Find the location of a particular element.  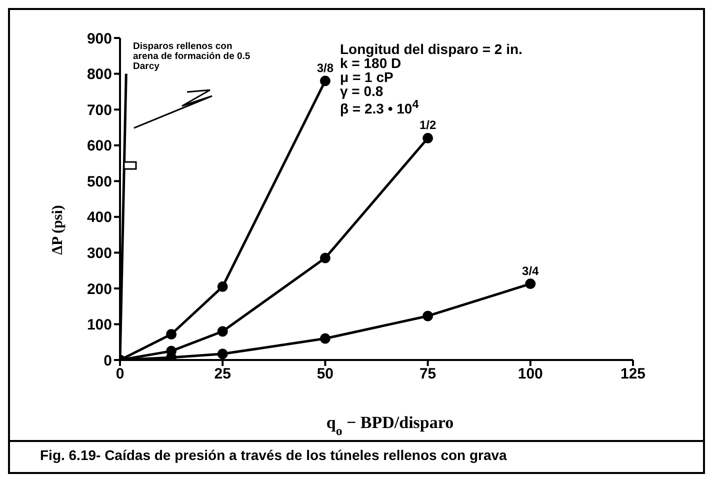

x-tick-label: 75 is located at coordinates (427, 374).